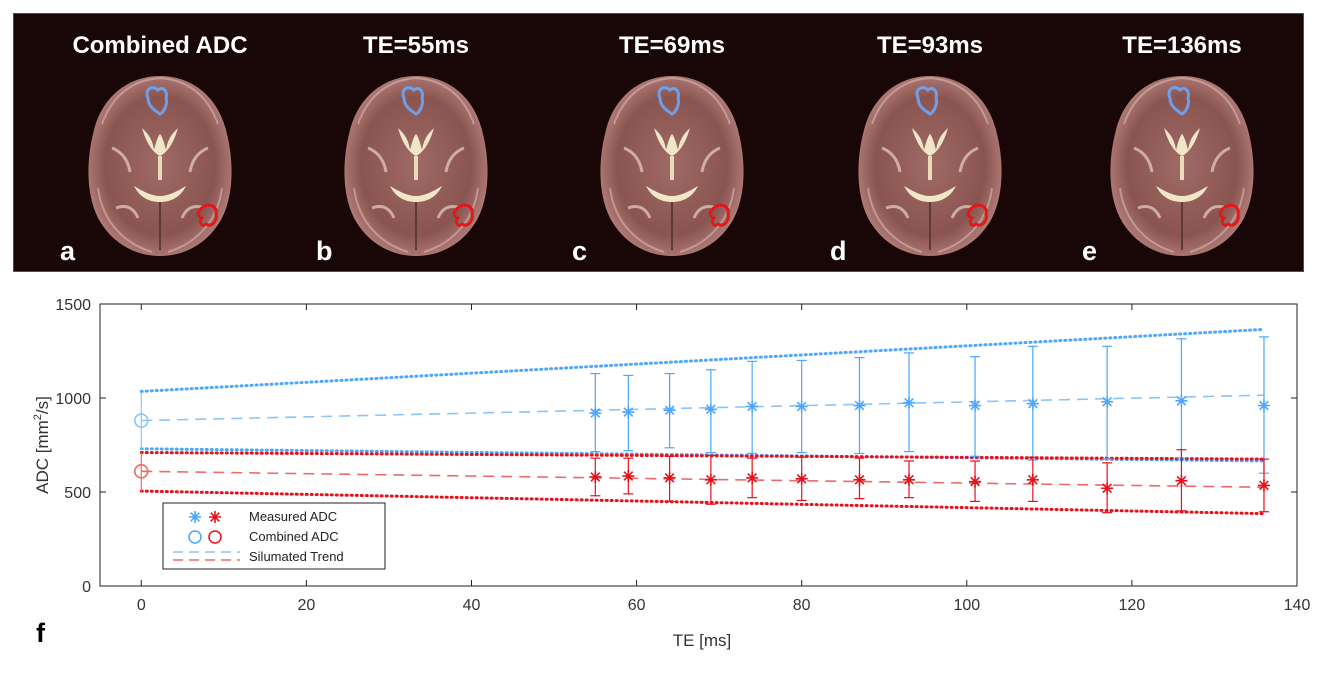 This screenshot has width=1322, height=678. What do you see at coordinates (472, 605) in the screenshot?
I see `x-tick-label: 40` at bounding box center [472, 605].